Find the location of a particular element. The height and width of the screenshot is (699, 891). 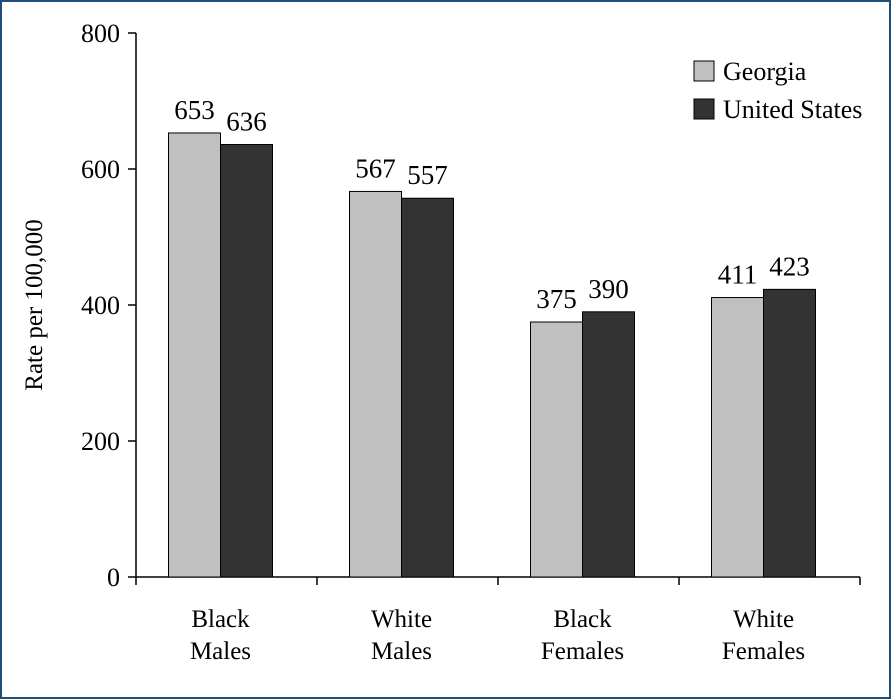

y-tick-label: 0 is located at coordinates (113, 577).